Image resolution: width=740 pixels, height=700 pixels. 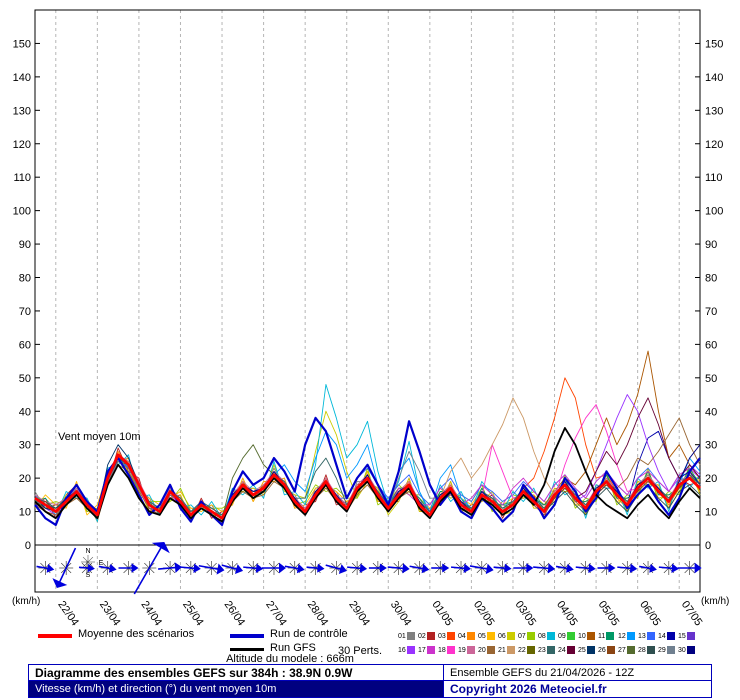 What do you see at coordinates (548, 636) in the screenshot?
I see `pert-legend-item: 08` at bounding box center [548, 636].